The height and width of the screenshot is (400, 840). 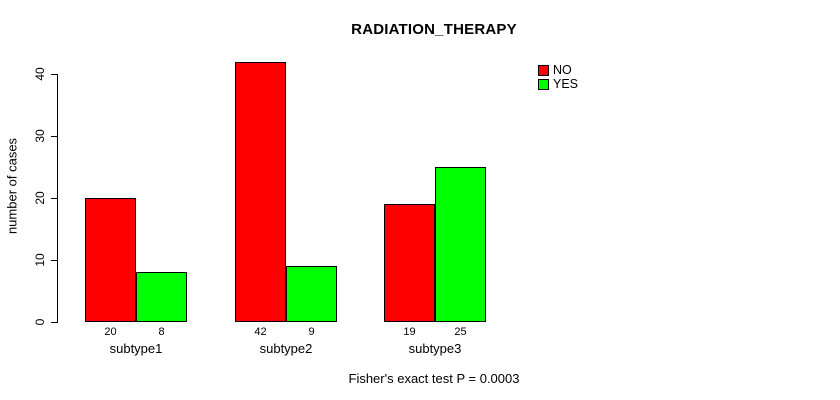 What do you see at coordinates (161, 332) in the screenshot?
I see `bar-value-label: 8` at bounding box center [161, 332].